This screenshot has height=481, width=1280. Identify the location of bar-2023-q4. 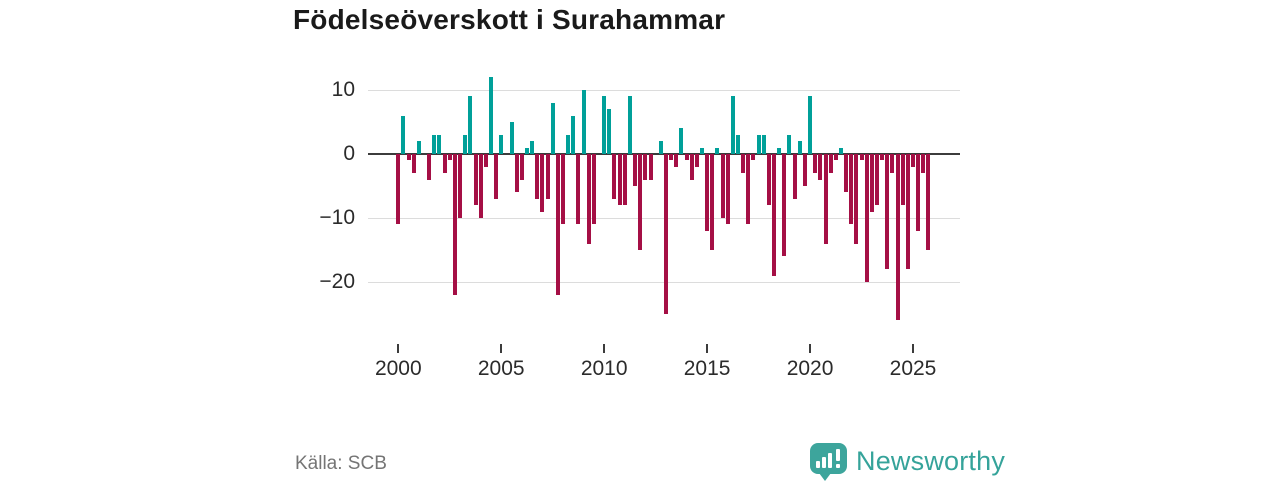
(887, 212).